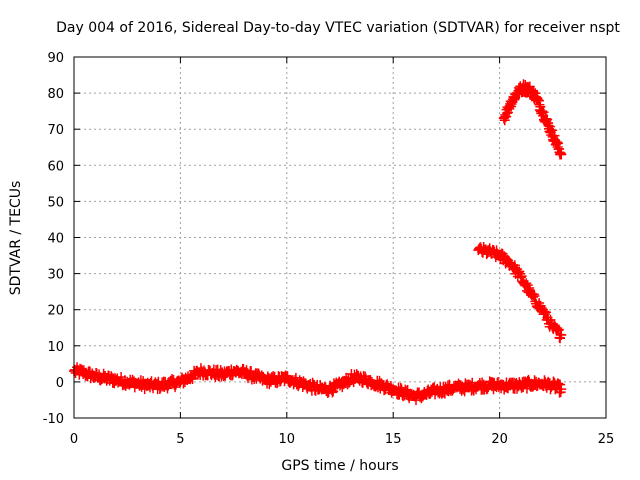 The height and width of the screenshot is (480, 640). I want to click on y-tick-label: 40, so click(55, 239).